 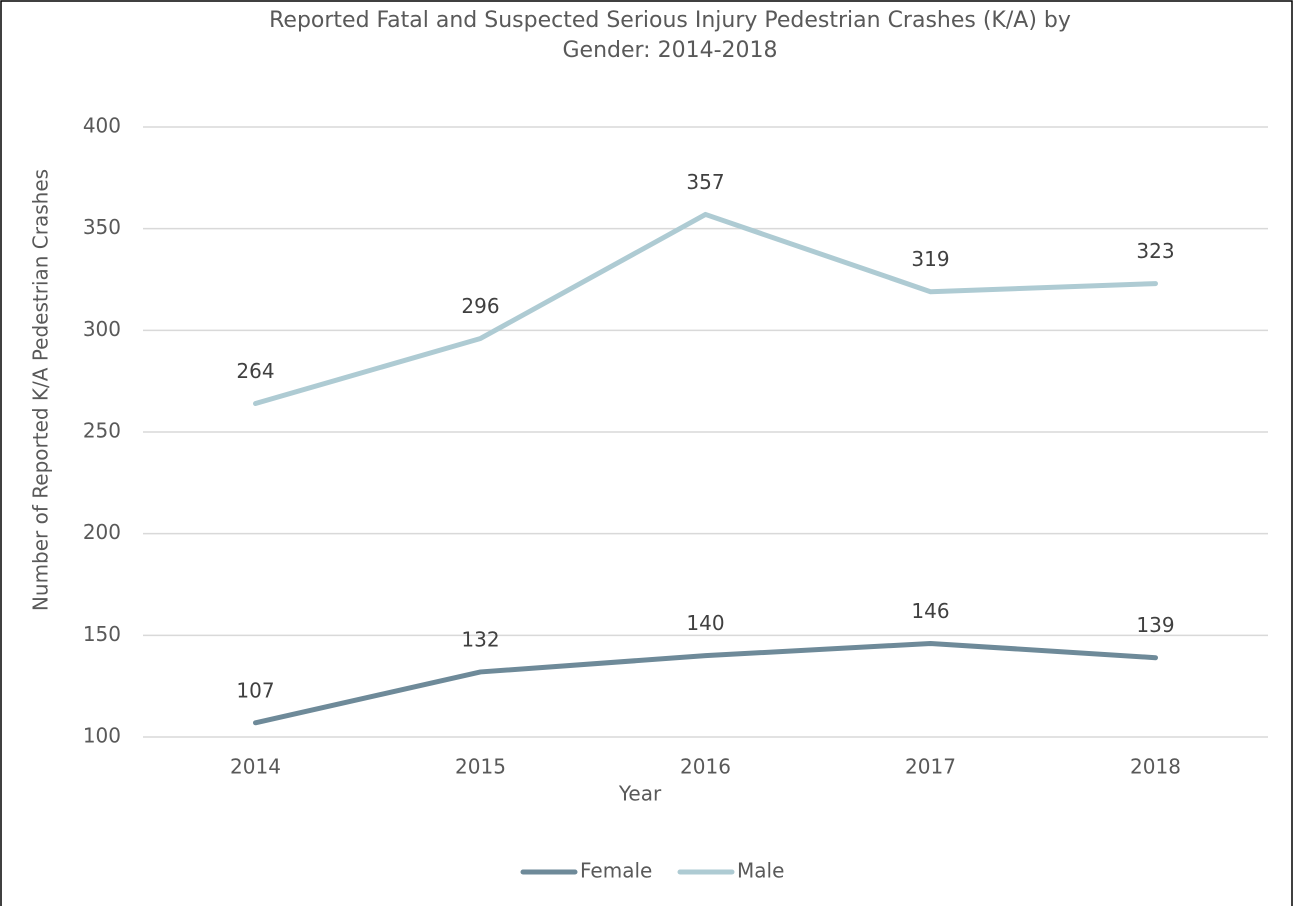 I want to click on x-tick-label: 2014, so click(x=255, y=767).